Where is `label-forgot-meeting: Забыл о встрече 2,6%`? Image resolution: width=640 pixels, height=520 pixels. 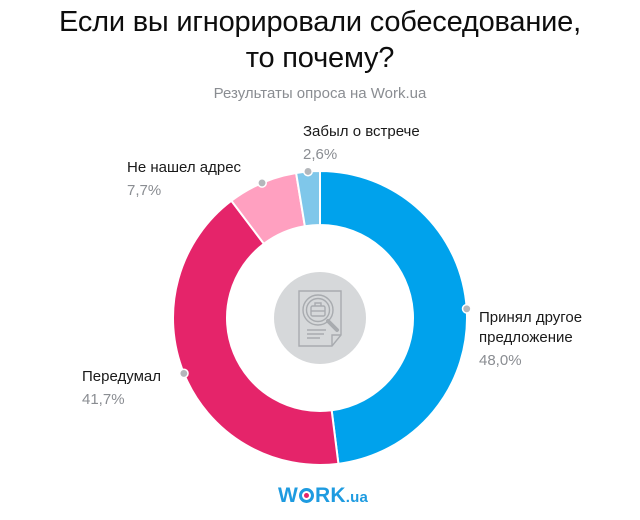 label-forgot-meeting: Забыл о встрече 2,6% is located at coordinates (361, 143).